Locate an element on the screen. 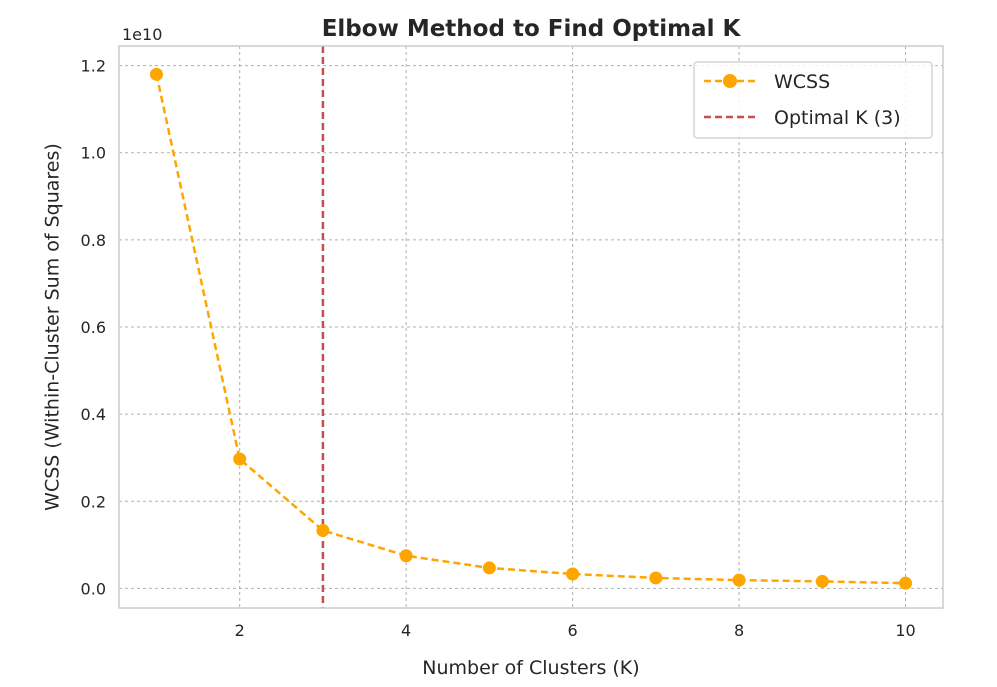  y-tick-label: 0.8 is located at coordinates (93, 240).